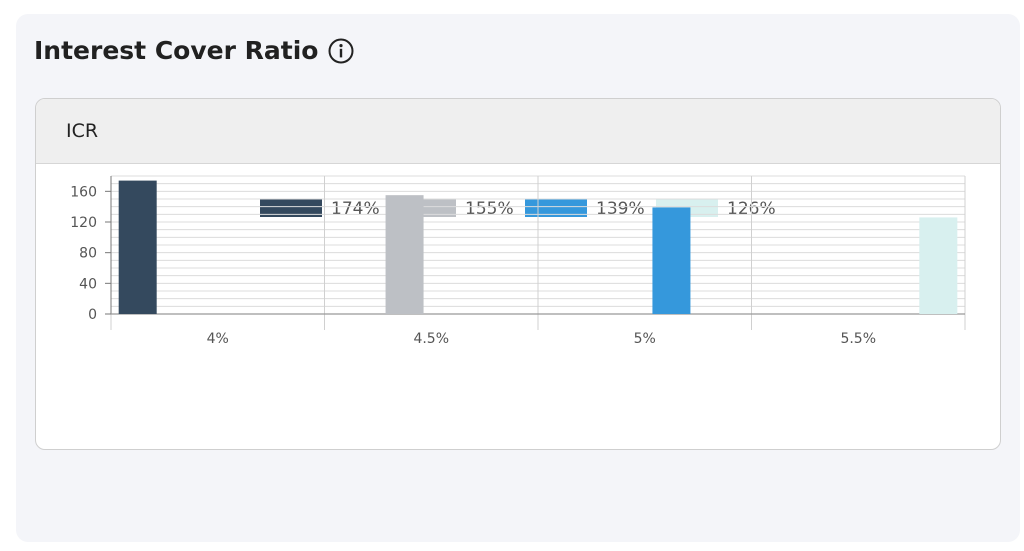  I want to click on card-header-label: ICR, so click(82, 131).